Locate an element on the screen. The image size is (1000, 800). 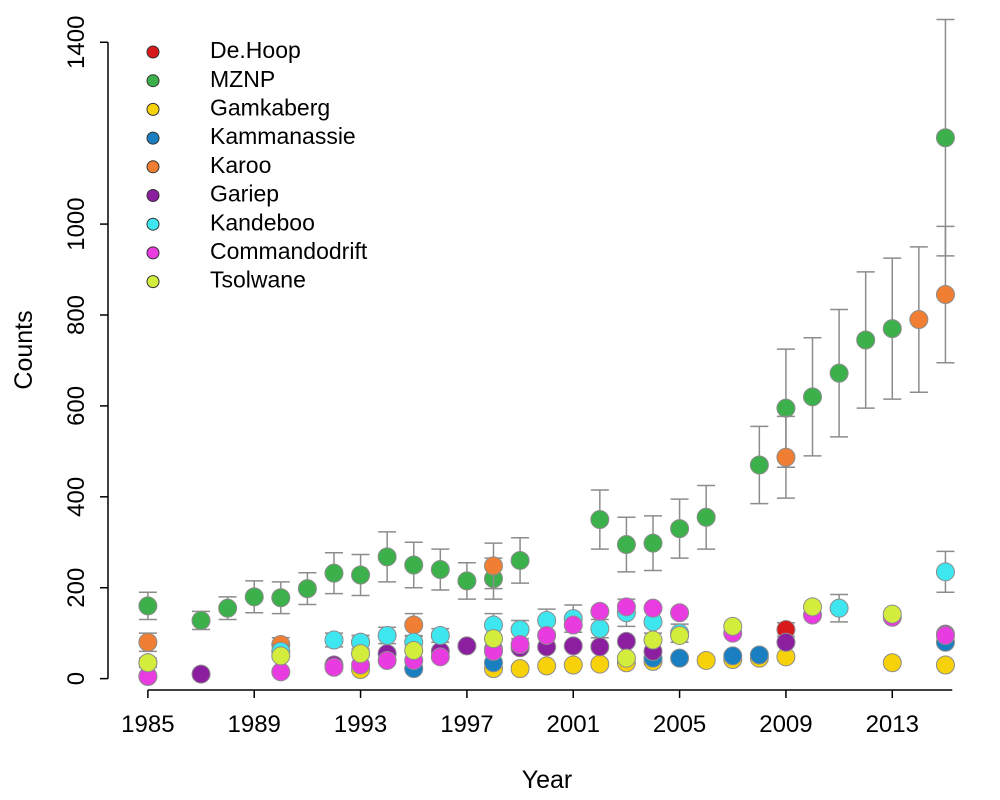
y-tick-label: 1400 is located at coordinates (76, 42).